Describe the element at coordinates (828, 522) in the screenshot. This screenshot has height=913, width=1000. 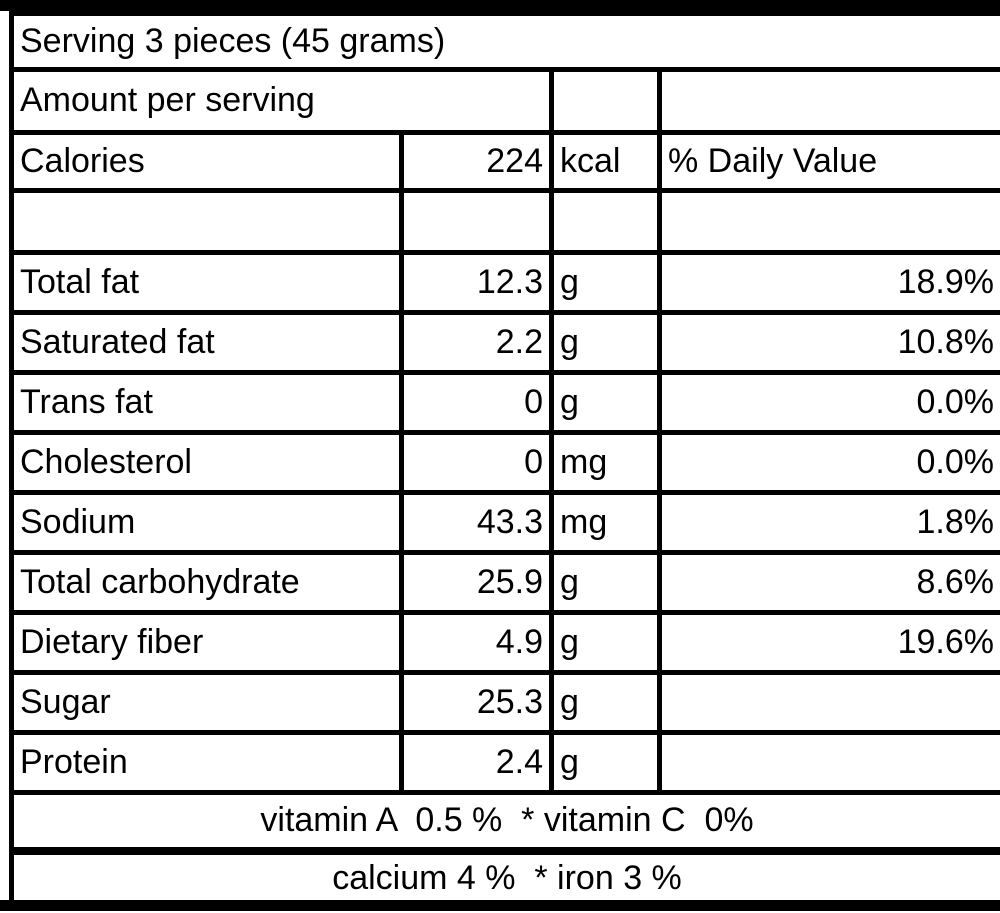
I see `nutrient-dv: 1.8%` at that location.